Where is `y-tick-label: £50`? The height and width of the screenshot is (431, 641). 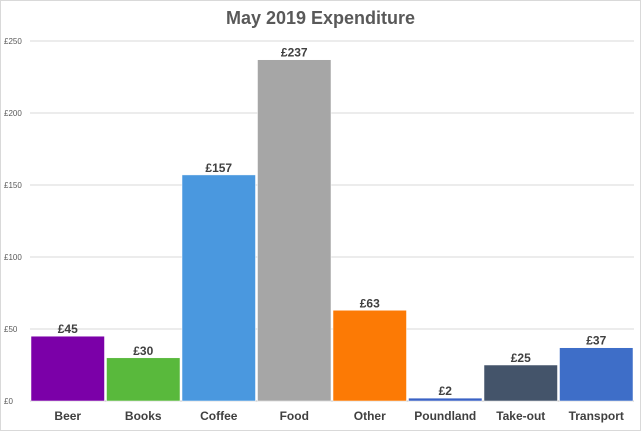 y-tick-label: £50 is located at coordinates (11, 329).